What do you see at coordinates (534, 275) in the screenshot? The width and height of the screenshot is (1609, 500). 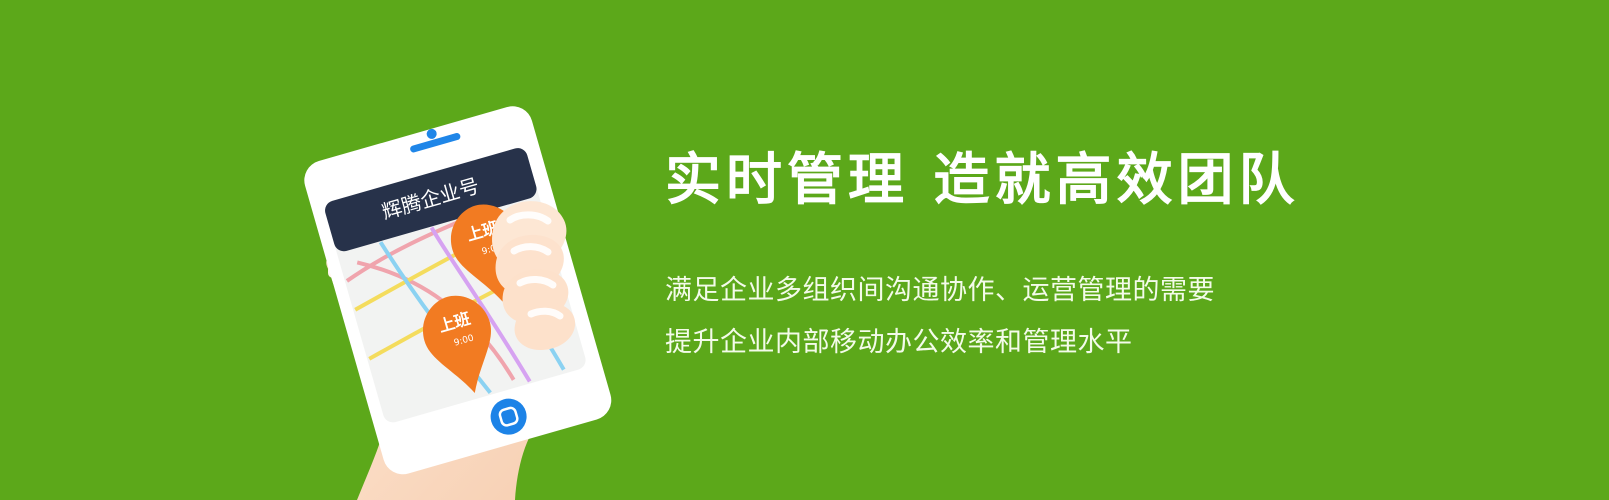 I see `fingers` at bounding box center [534, 275].